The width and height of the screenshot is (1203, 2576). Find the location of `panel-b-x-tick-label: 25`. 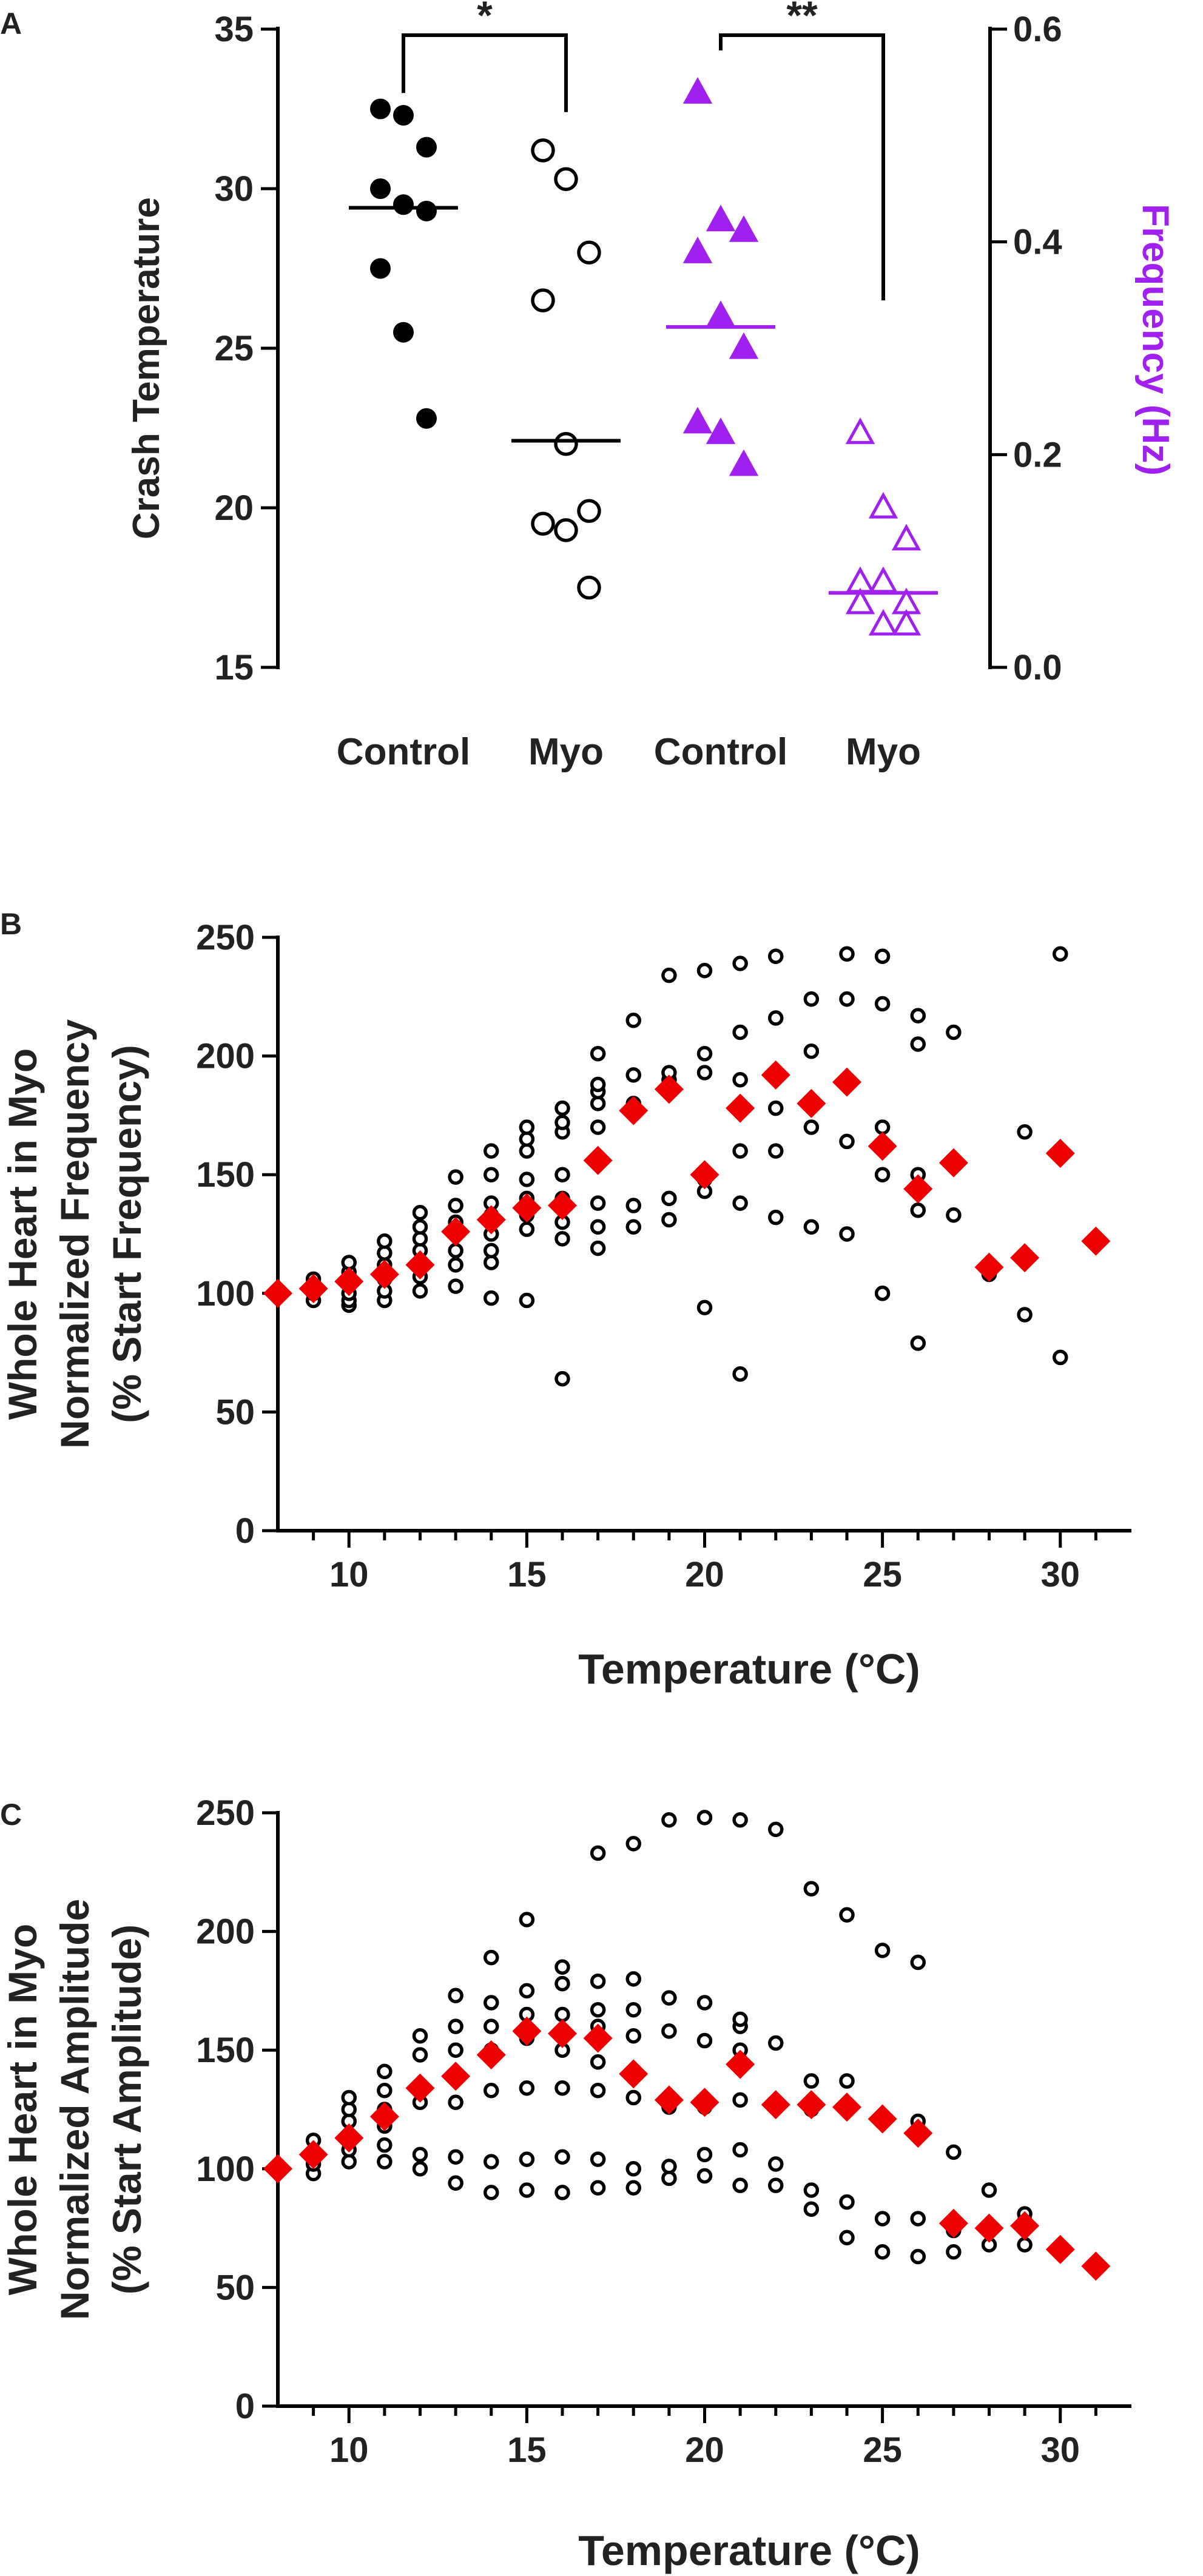

panel-b-x-tick-label: 25 is located at coordinates (883, 1575).